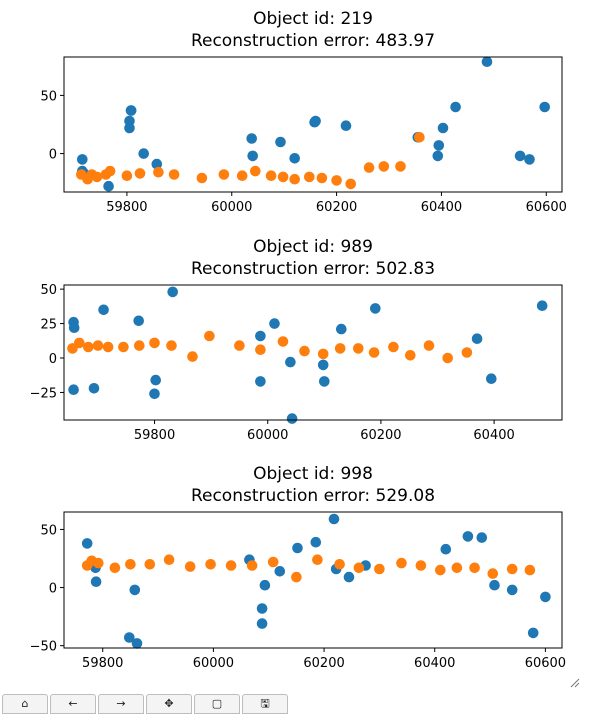 The image size is (597, 714). I want to click on subplot-title-object-id: Object id: 219, so click(313, 19).